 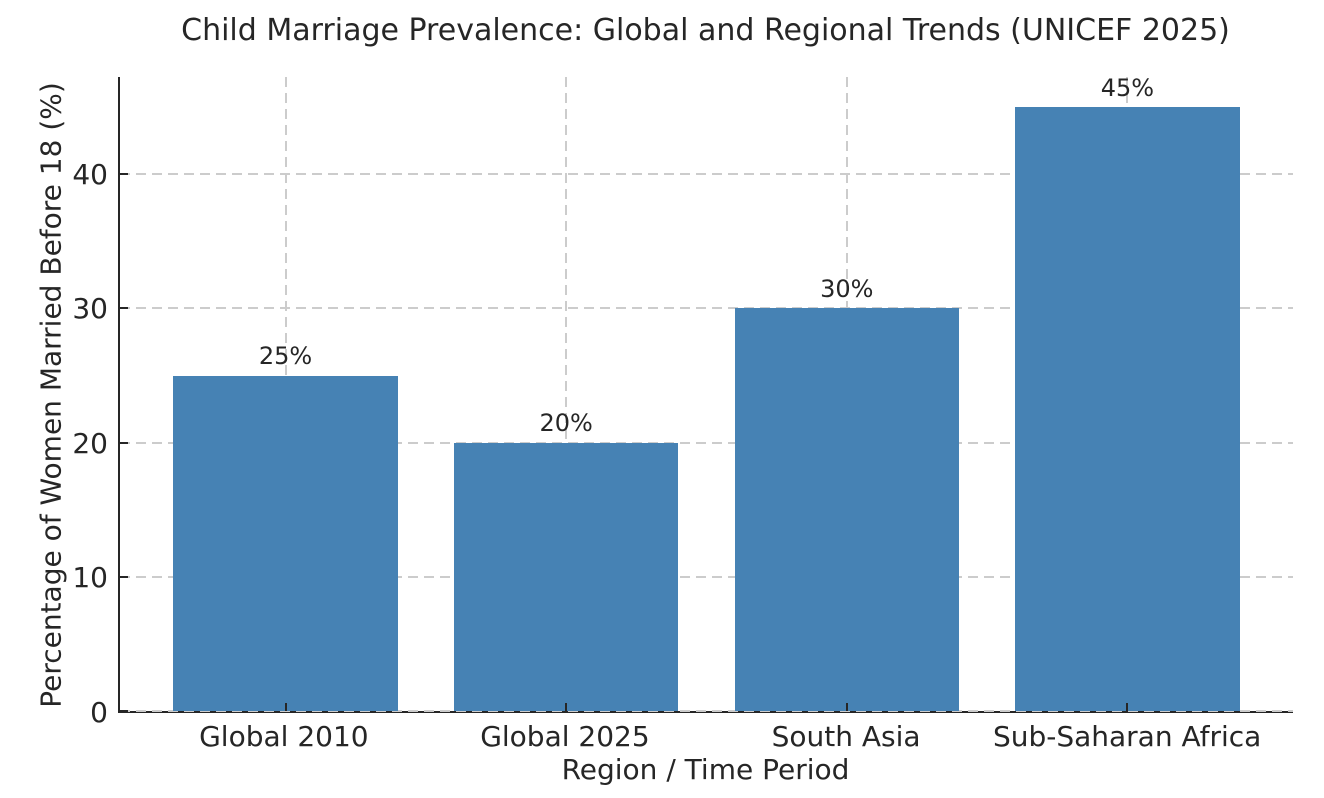 I want to click on x-tick-label-south-asia: South Asia, so click(x=846, y=736).